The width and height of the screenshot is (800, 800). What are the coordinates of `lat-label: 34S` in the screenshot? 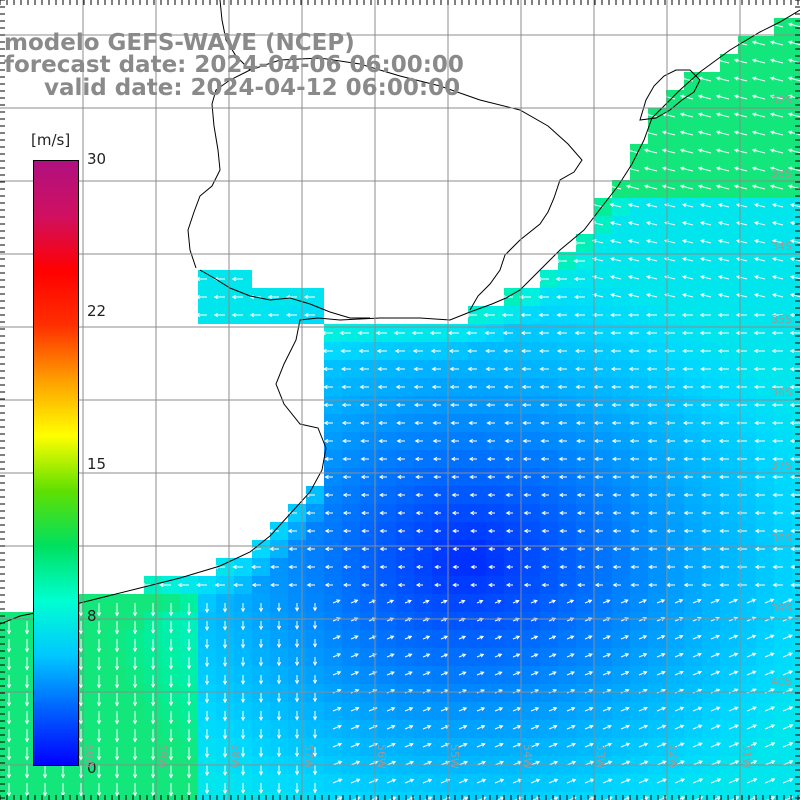 It's located at (781, 246).